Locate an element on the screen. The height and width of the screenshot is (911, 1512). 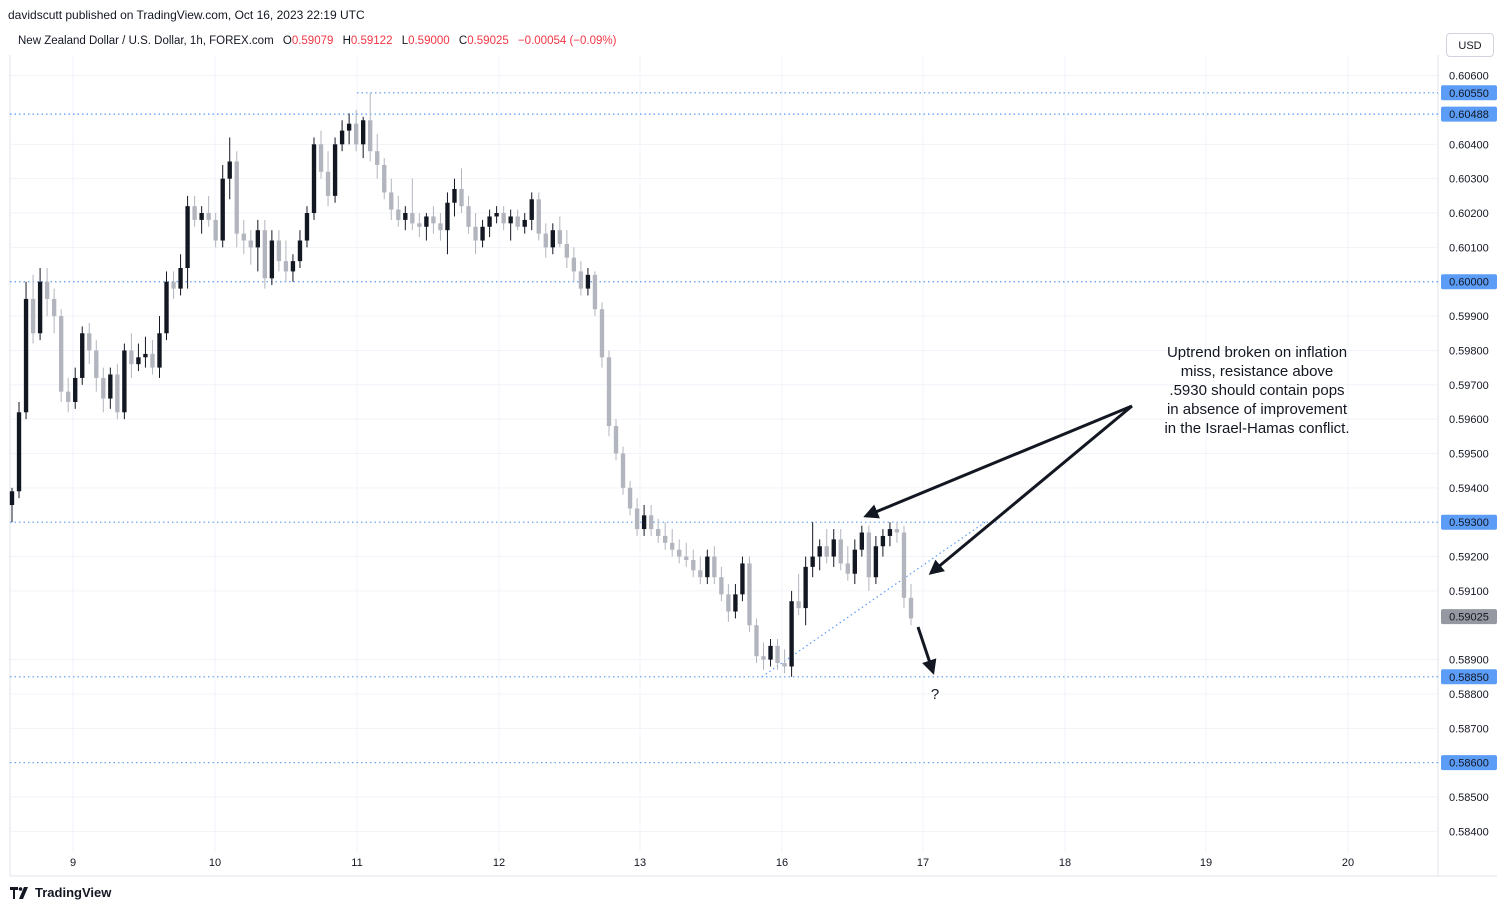
x-tick-label: 11 is located at coordinates (356, 863).